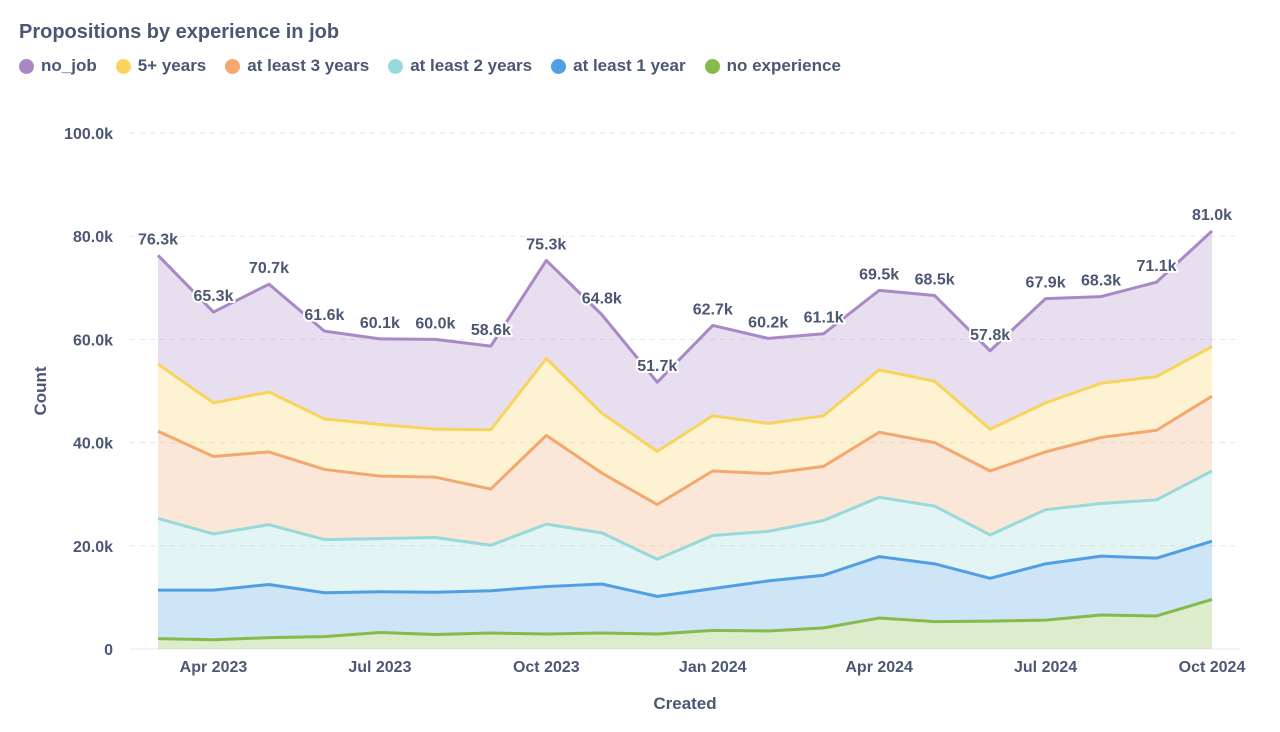  I want to click on total-data-label: 68.3k, so click(1101, 281).